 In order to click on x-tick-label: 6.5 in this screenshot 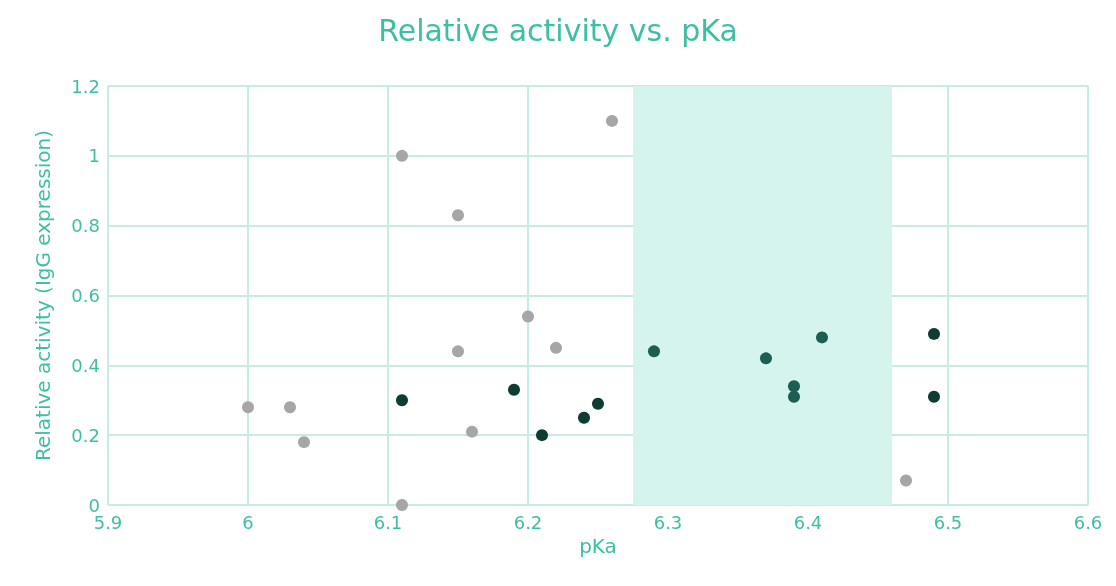, I will do `click(948, 522)`.